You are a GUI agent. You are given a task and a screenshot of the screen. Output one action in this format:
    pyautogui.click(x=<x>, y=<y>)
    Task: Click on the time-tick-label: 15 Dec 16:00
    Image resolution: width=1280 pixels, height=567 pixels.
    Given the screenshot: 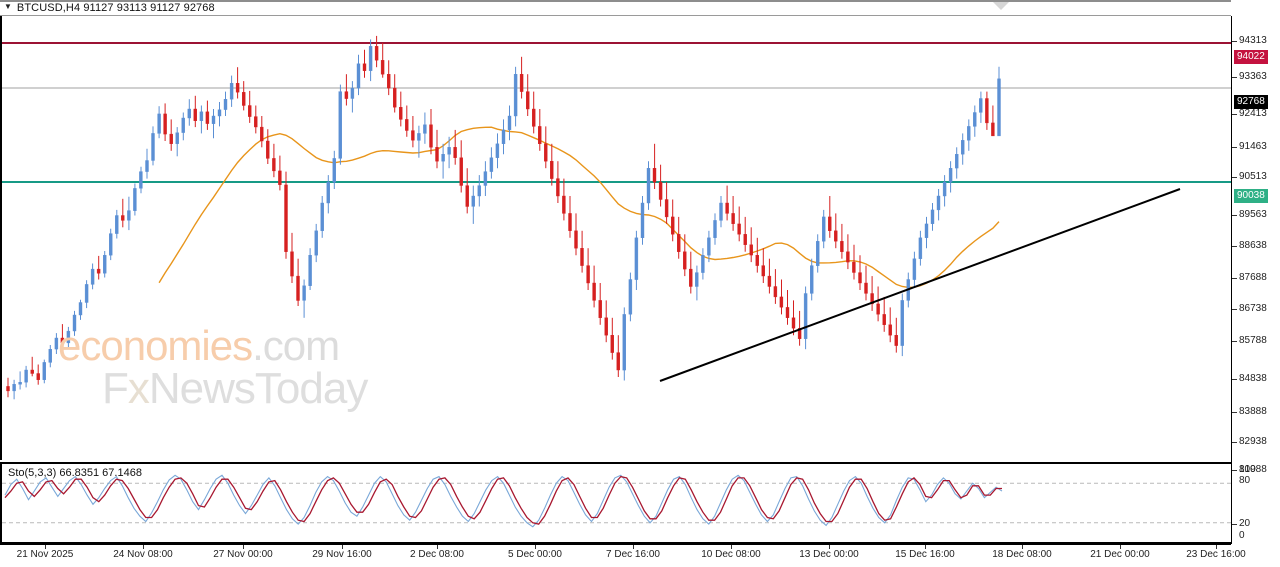 What is the action you would take?
    pyautogui.click(x=925, y=554)
    